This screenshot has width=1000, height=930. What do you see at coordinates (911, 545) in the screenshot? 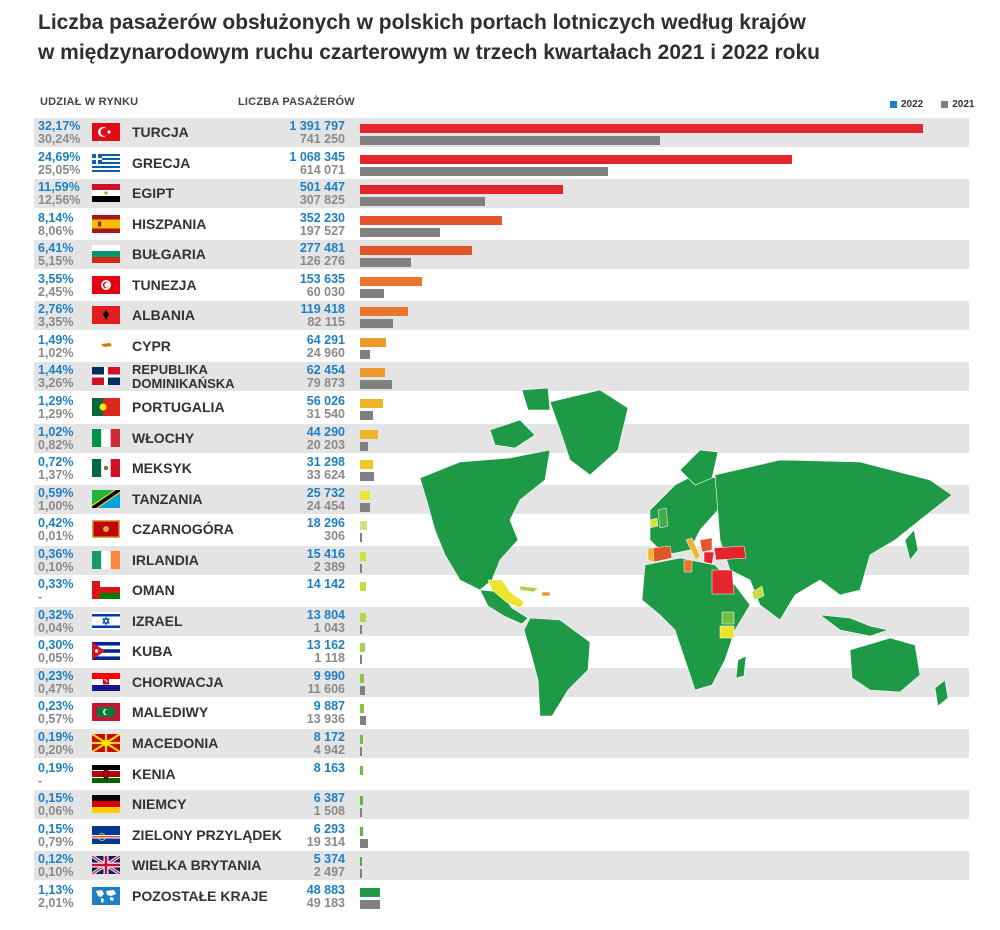
I see `map-japan` at bounding box center [911, 545].